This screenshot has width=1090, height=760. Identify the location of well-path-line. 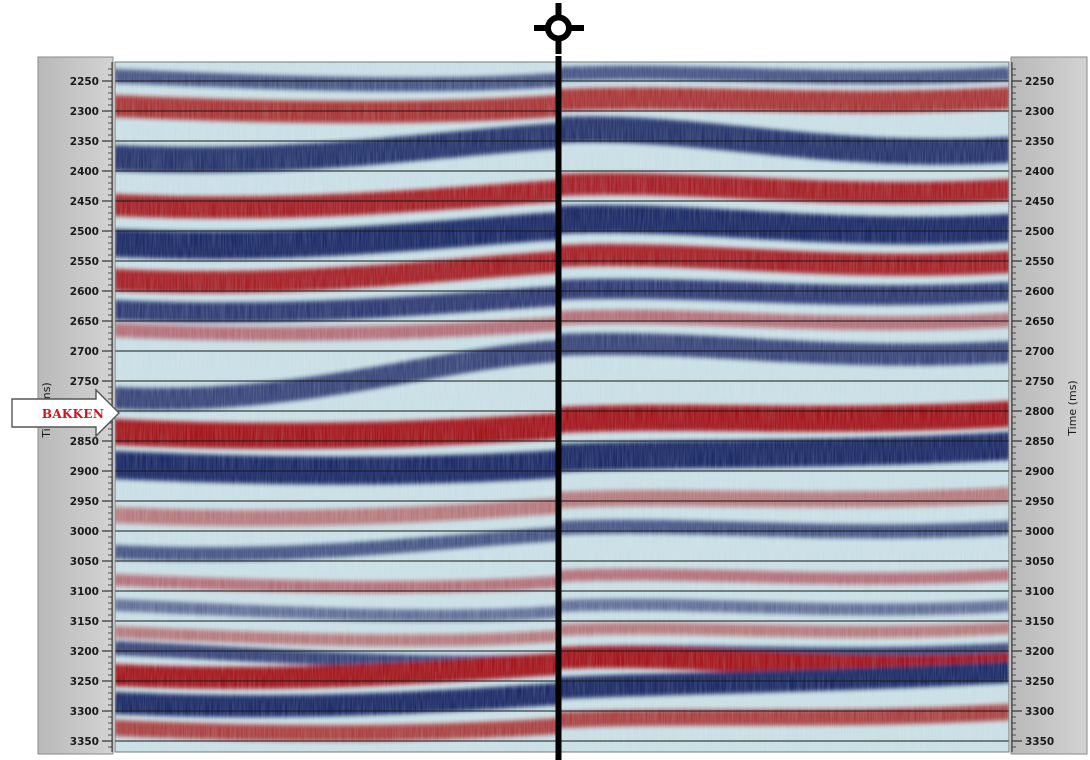
(558, 408).